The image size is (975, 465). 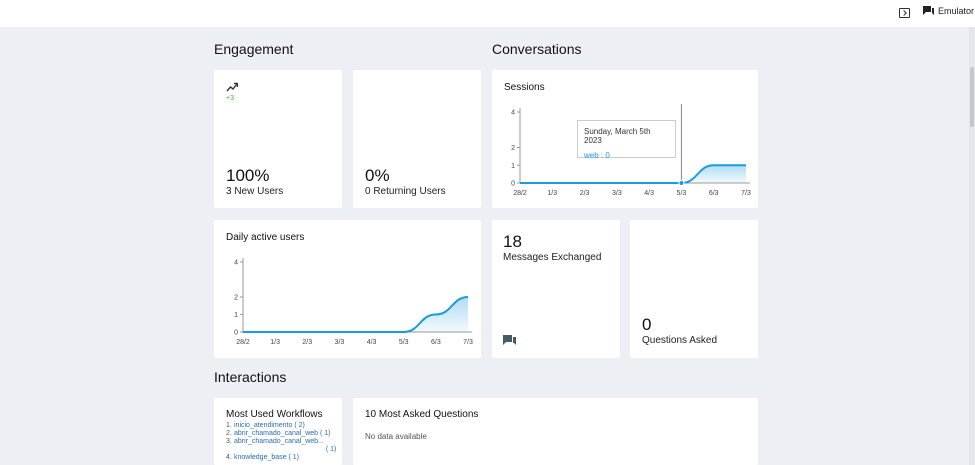 What do you see at coordinates (232, 87) in the screenshot?
I see `trending-up-icon` at bounding box center [232, 87].